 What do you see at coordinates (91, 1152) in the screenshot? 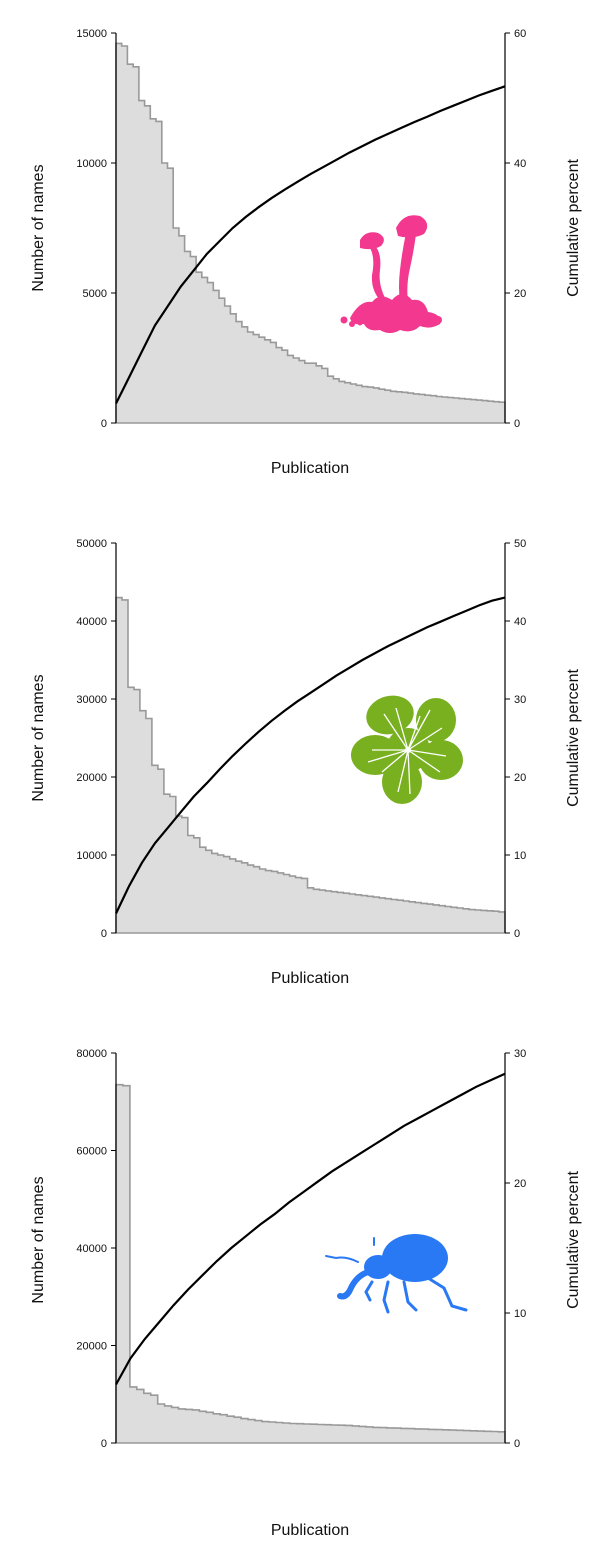
I see `y-tick-label-left: 60000` at bounding box center [91, 1152].